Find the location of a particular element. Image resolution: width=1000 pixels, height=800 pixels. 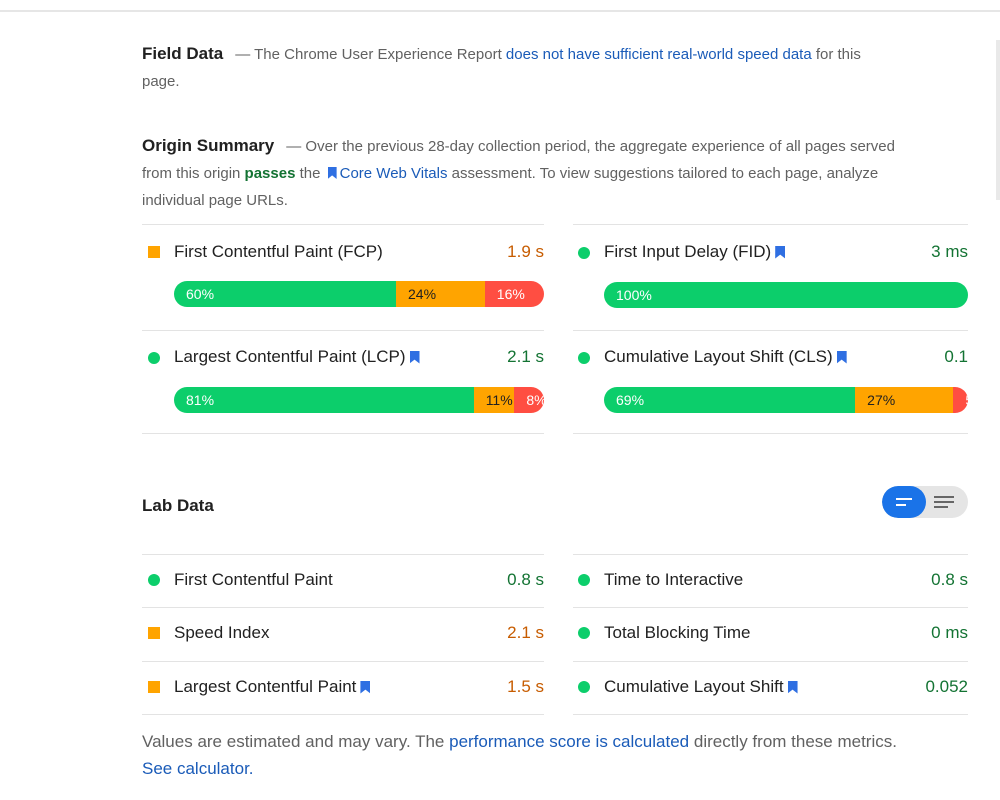

core-web-vitals-link: Core Web Vitals is located at coordinates (393, 173).